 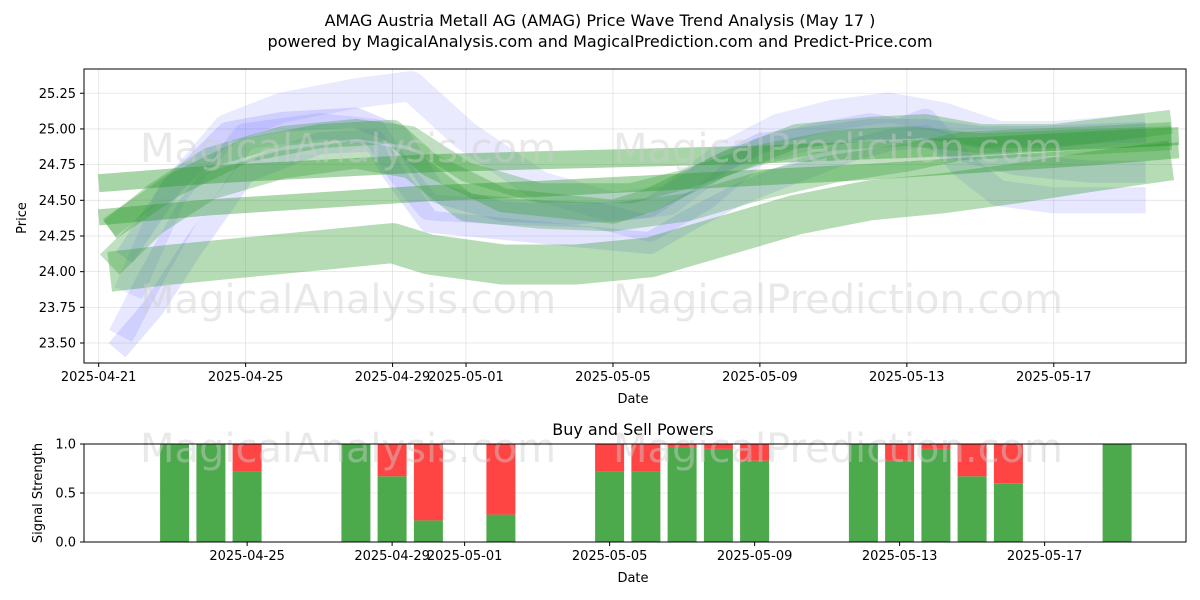 I want to click on buy-sell-bars, so click(x=646, y=493).